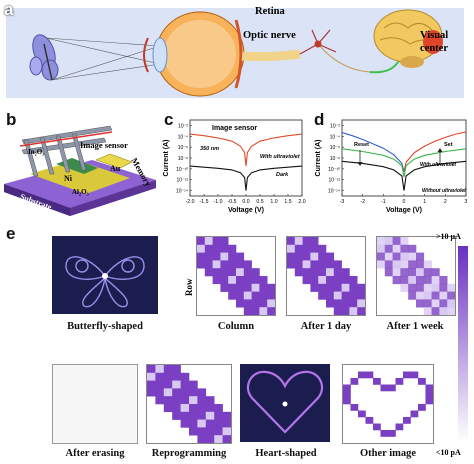 Image resolution: width=474 pixels, height=464 pixels. I want to click on series-line-with-ultraviolet, so click(246, 150).